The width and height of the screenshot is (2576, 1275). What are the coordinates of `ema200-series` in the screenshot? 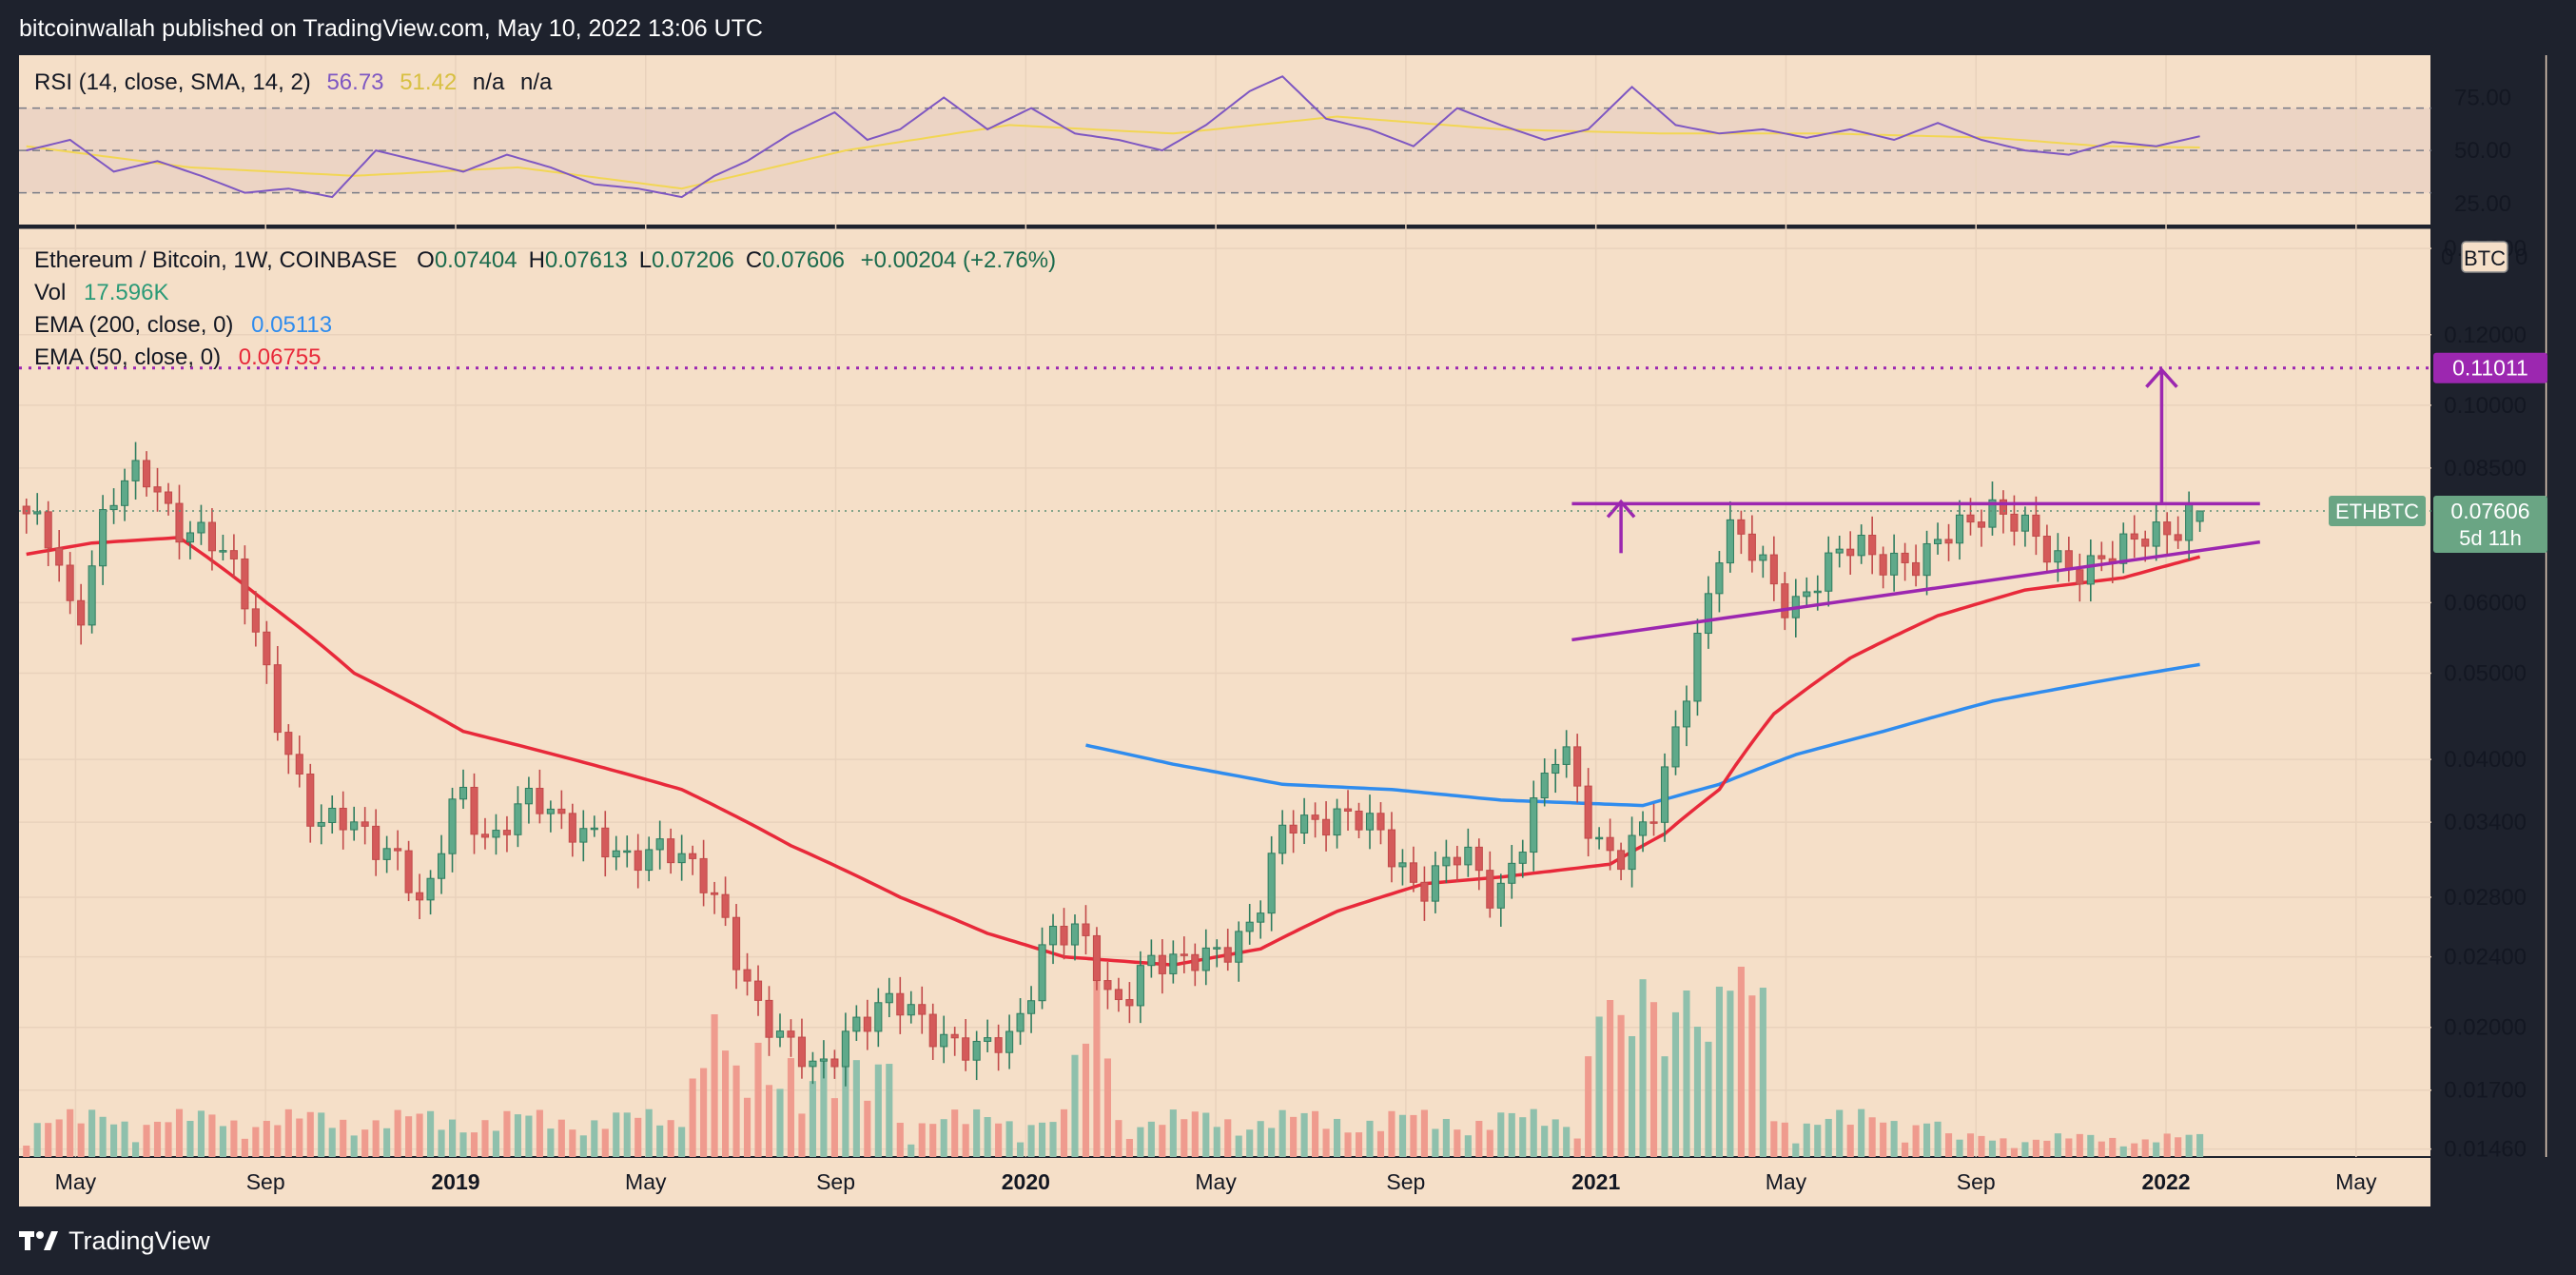 It's located at (1643, 735).